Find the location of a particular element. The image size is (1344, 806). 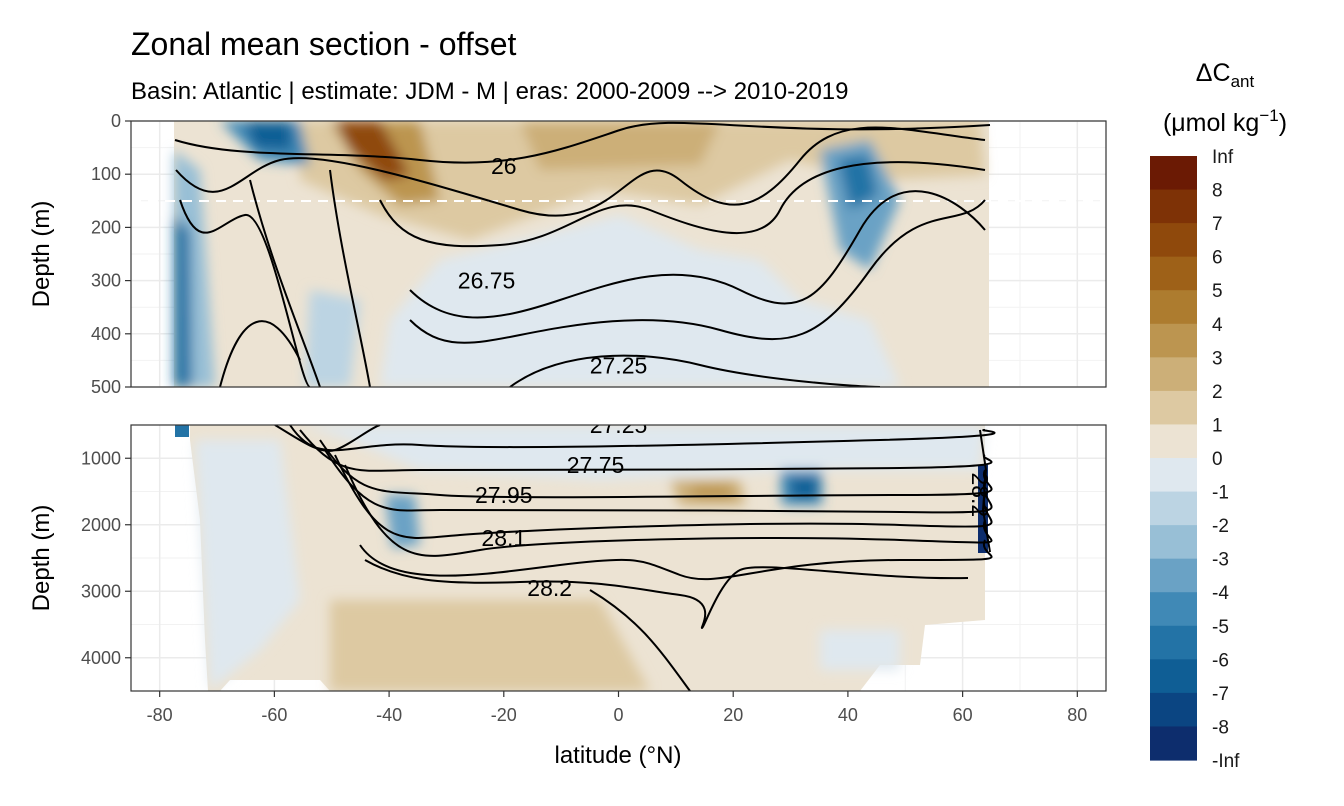

y-tick-label: 1000 is located at coordinates (101, 458).